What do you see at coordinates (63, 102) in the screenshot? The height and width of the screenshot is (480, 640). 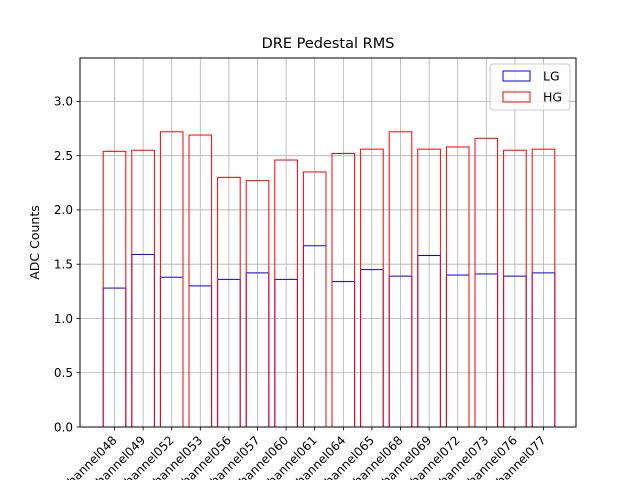 I see `y-tick-label: 3.0` at bounding box center [63, 102].